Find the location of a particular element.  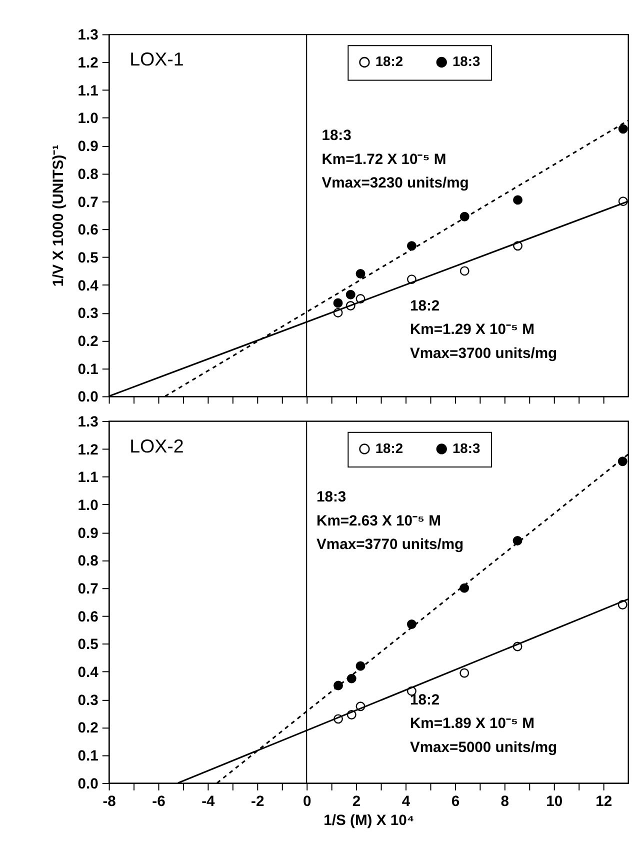

x-tick-label: -6 is located at coordinates (159, 802).